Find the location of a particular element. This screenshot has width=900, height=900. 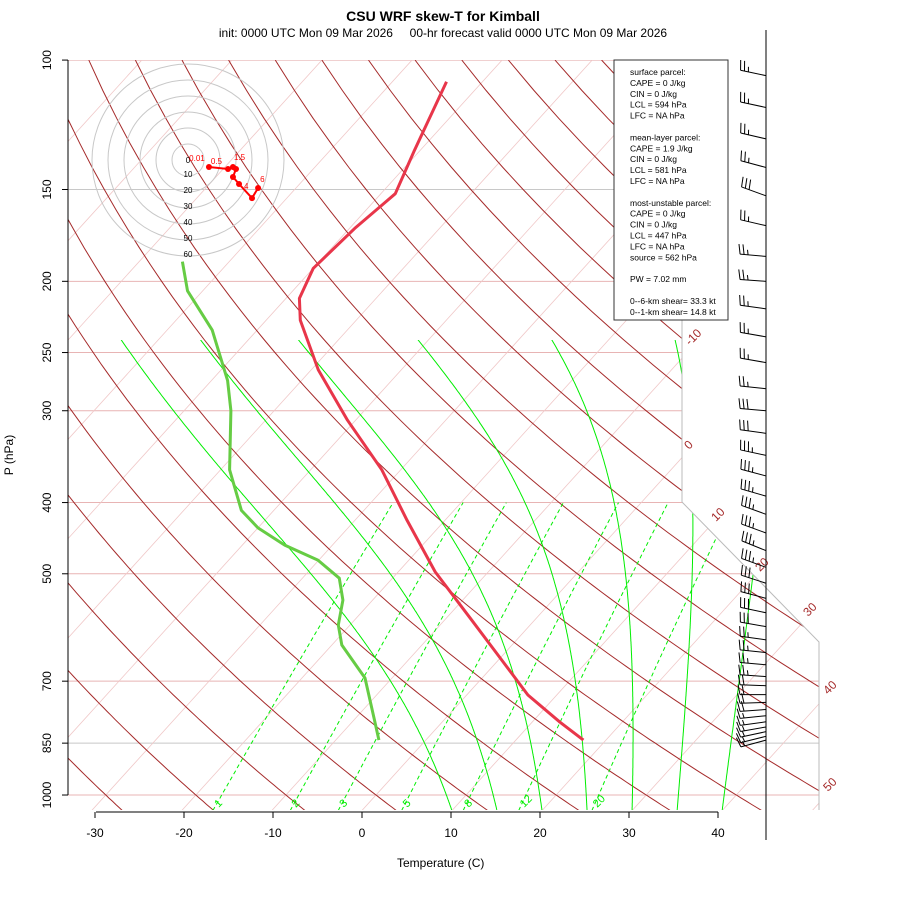

dry-adiabat-label: 10 is located at coordinates (718, 515).